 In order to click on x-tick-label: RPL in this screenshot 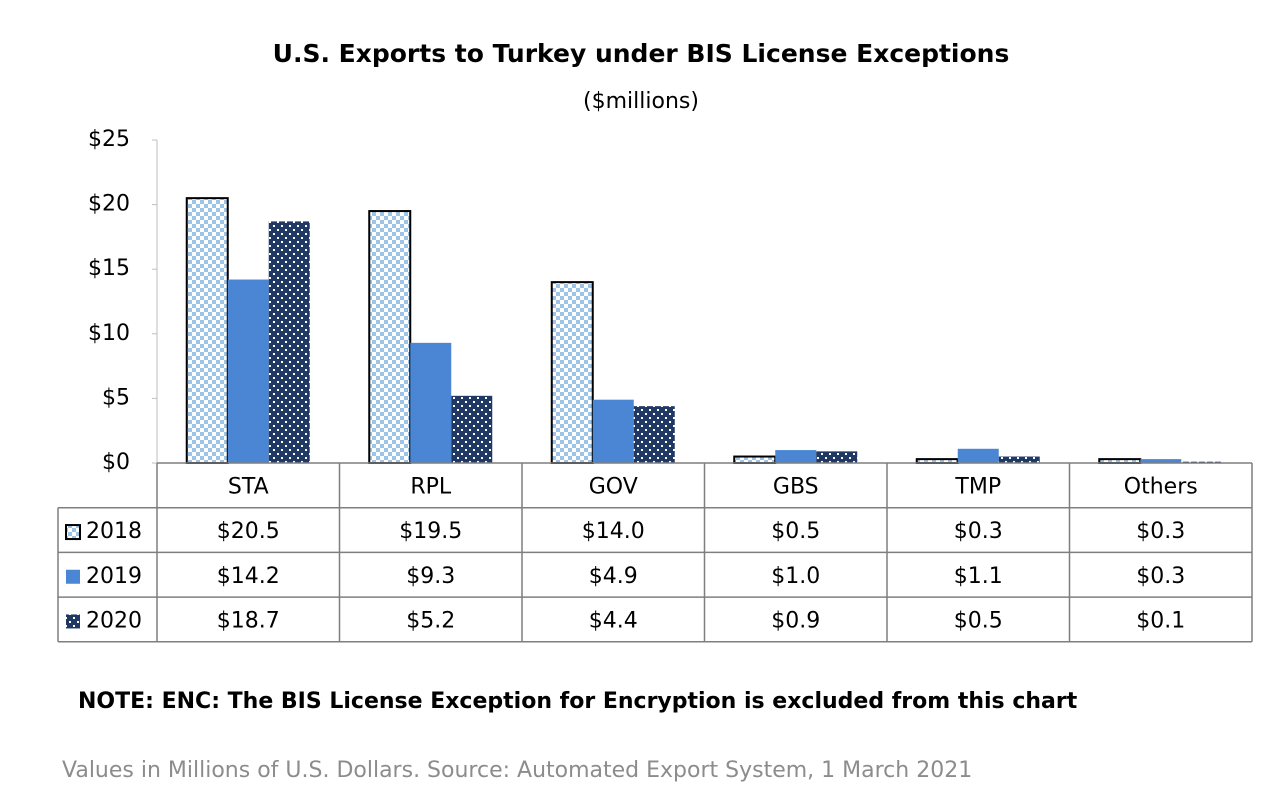, I will do `click(431, 486)`.